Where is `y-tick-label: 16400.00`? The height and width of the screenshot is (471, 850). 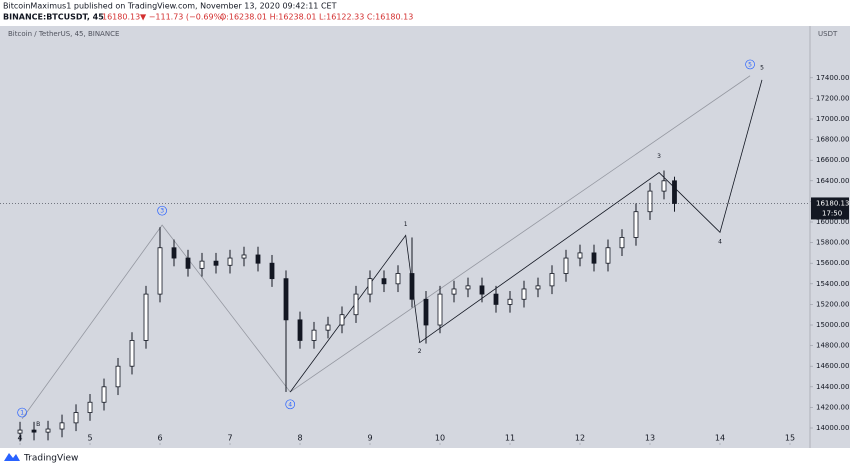
y-tick-label: 16400.00 is located at coordinates (832, 181).